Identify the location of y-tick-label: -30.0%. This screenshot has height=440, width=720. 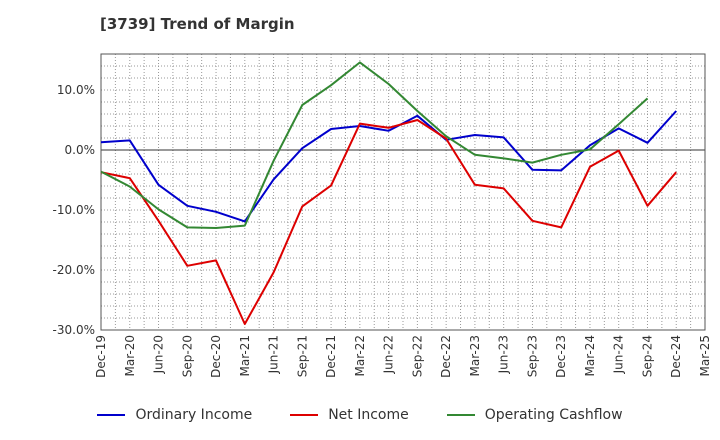
(74, 330).